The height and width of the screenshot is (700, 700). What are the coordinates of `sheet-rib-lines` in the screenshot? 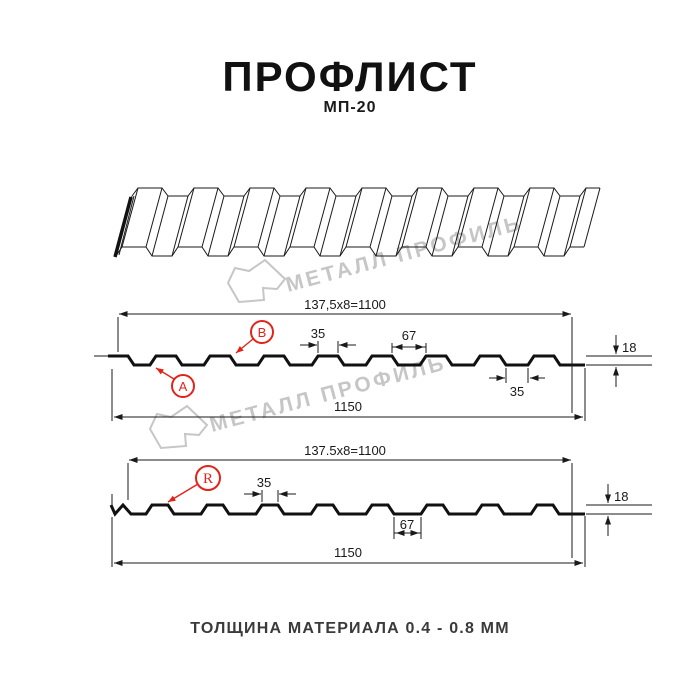 It's located at (358, 222).